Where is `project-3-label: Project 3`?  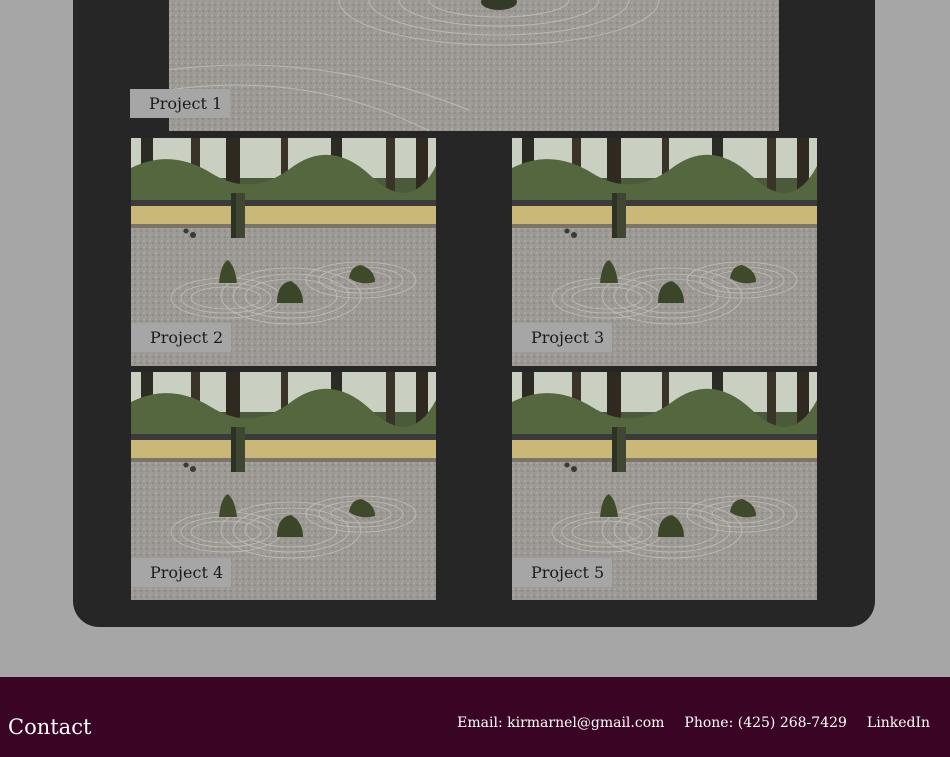 project-3-label: Project 3 is located at coordinates (562, 337).